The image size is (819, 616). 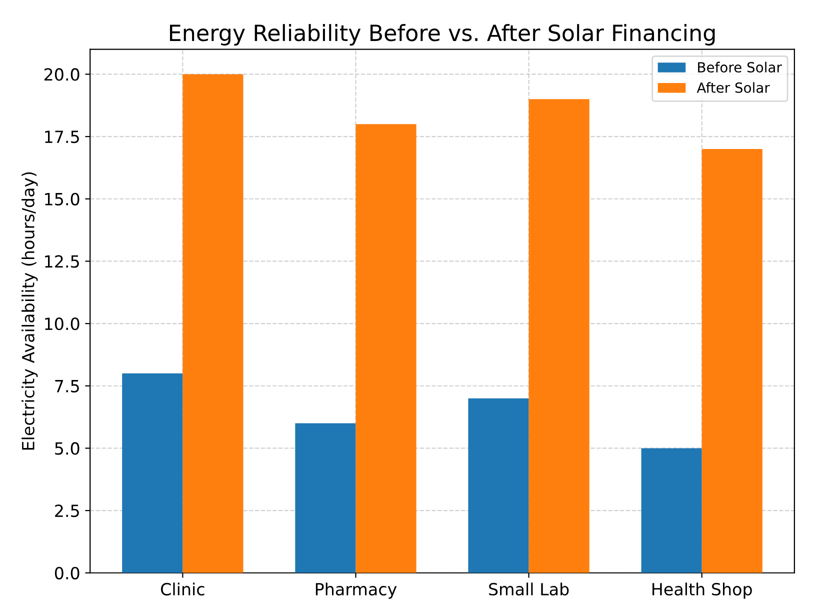 What do you see at coordinates (62, 261) in the screenshot?
I see `y-tick-label: 12.5` at bounding box center [62, 261].